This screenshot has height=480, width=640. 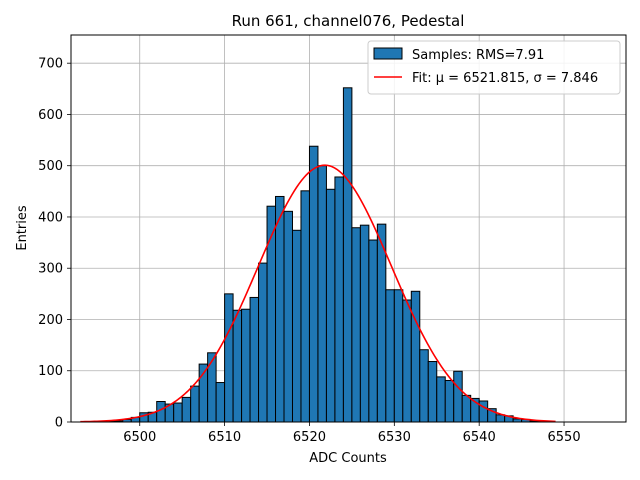 I want to click on y-tick-label: 500, so click(x=50, y=166).